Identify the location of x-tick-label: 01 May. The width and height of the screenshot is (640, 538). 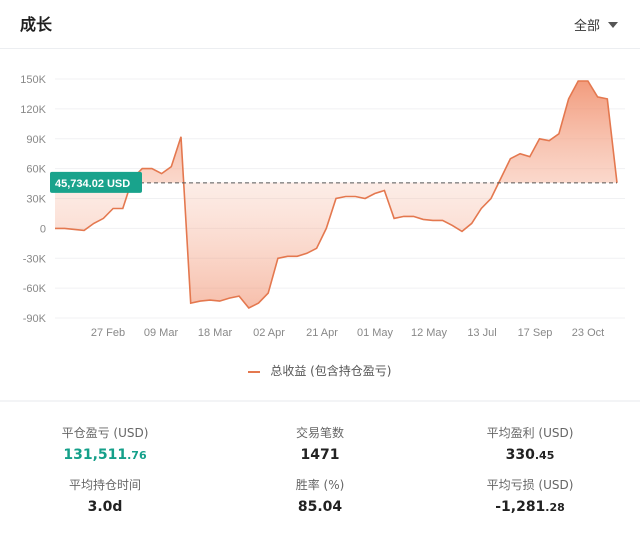
(375, 333).